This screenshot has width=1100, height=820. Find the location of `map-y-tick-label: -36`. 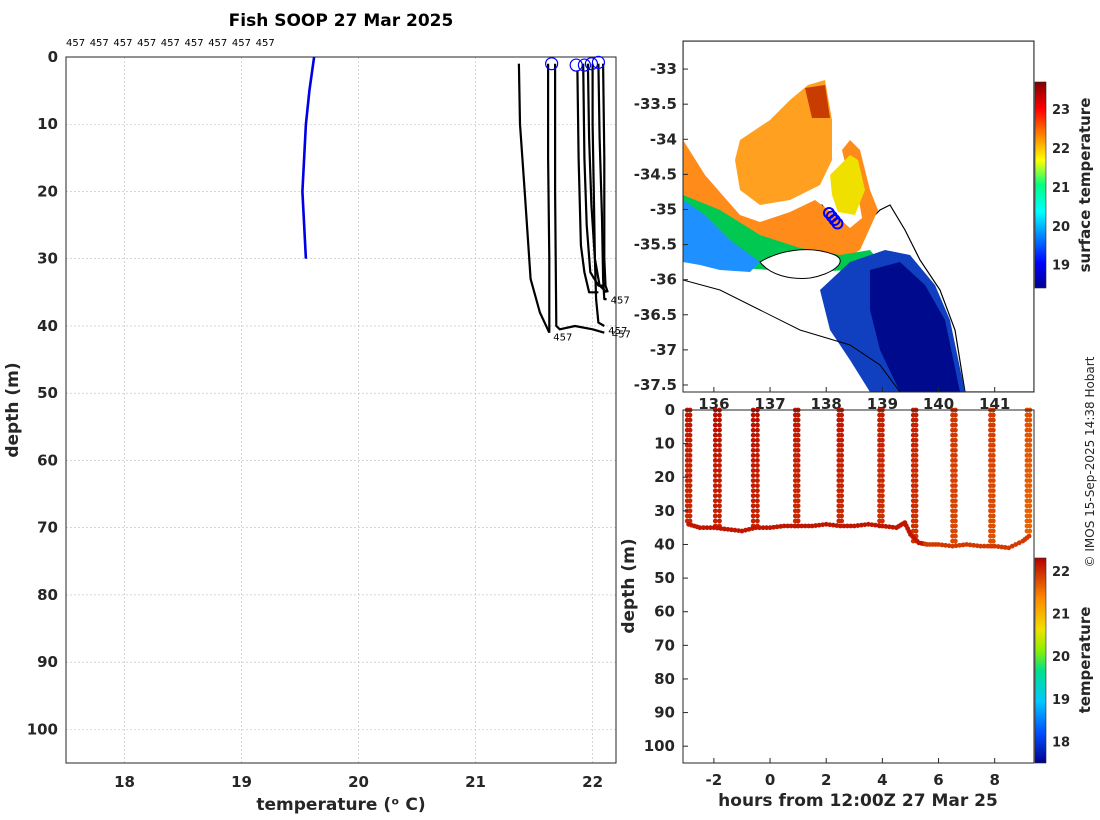

map-y-tick-label: -36 is located at coordinates (663, 280).